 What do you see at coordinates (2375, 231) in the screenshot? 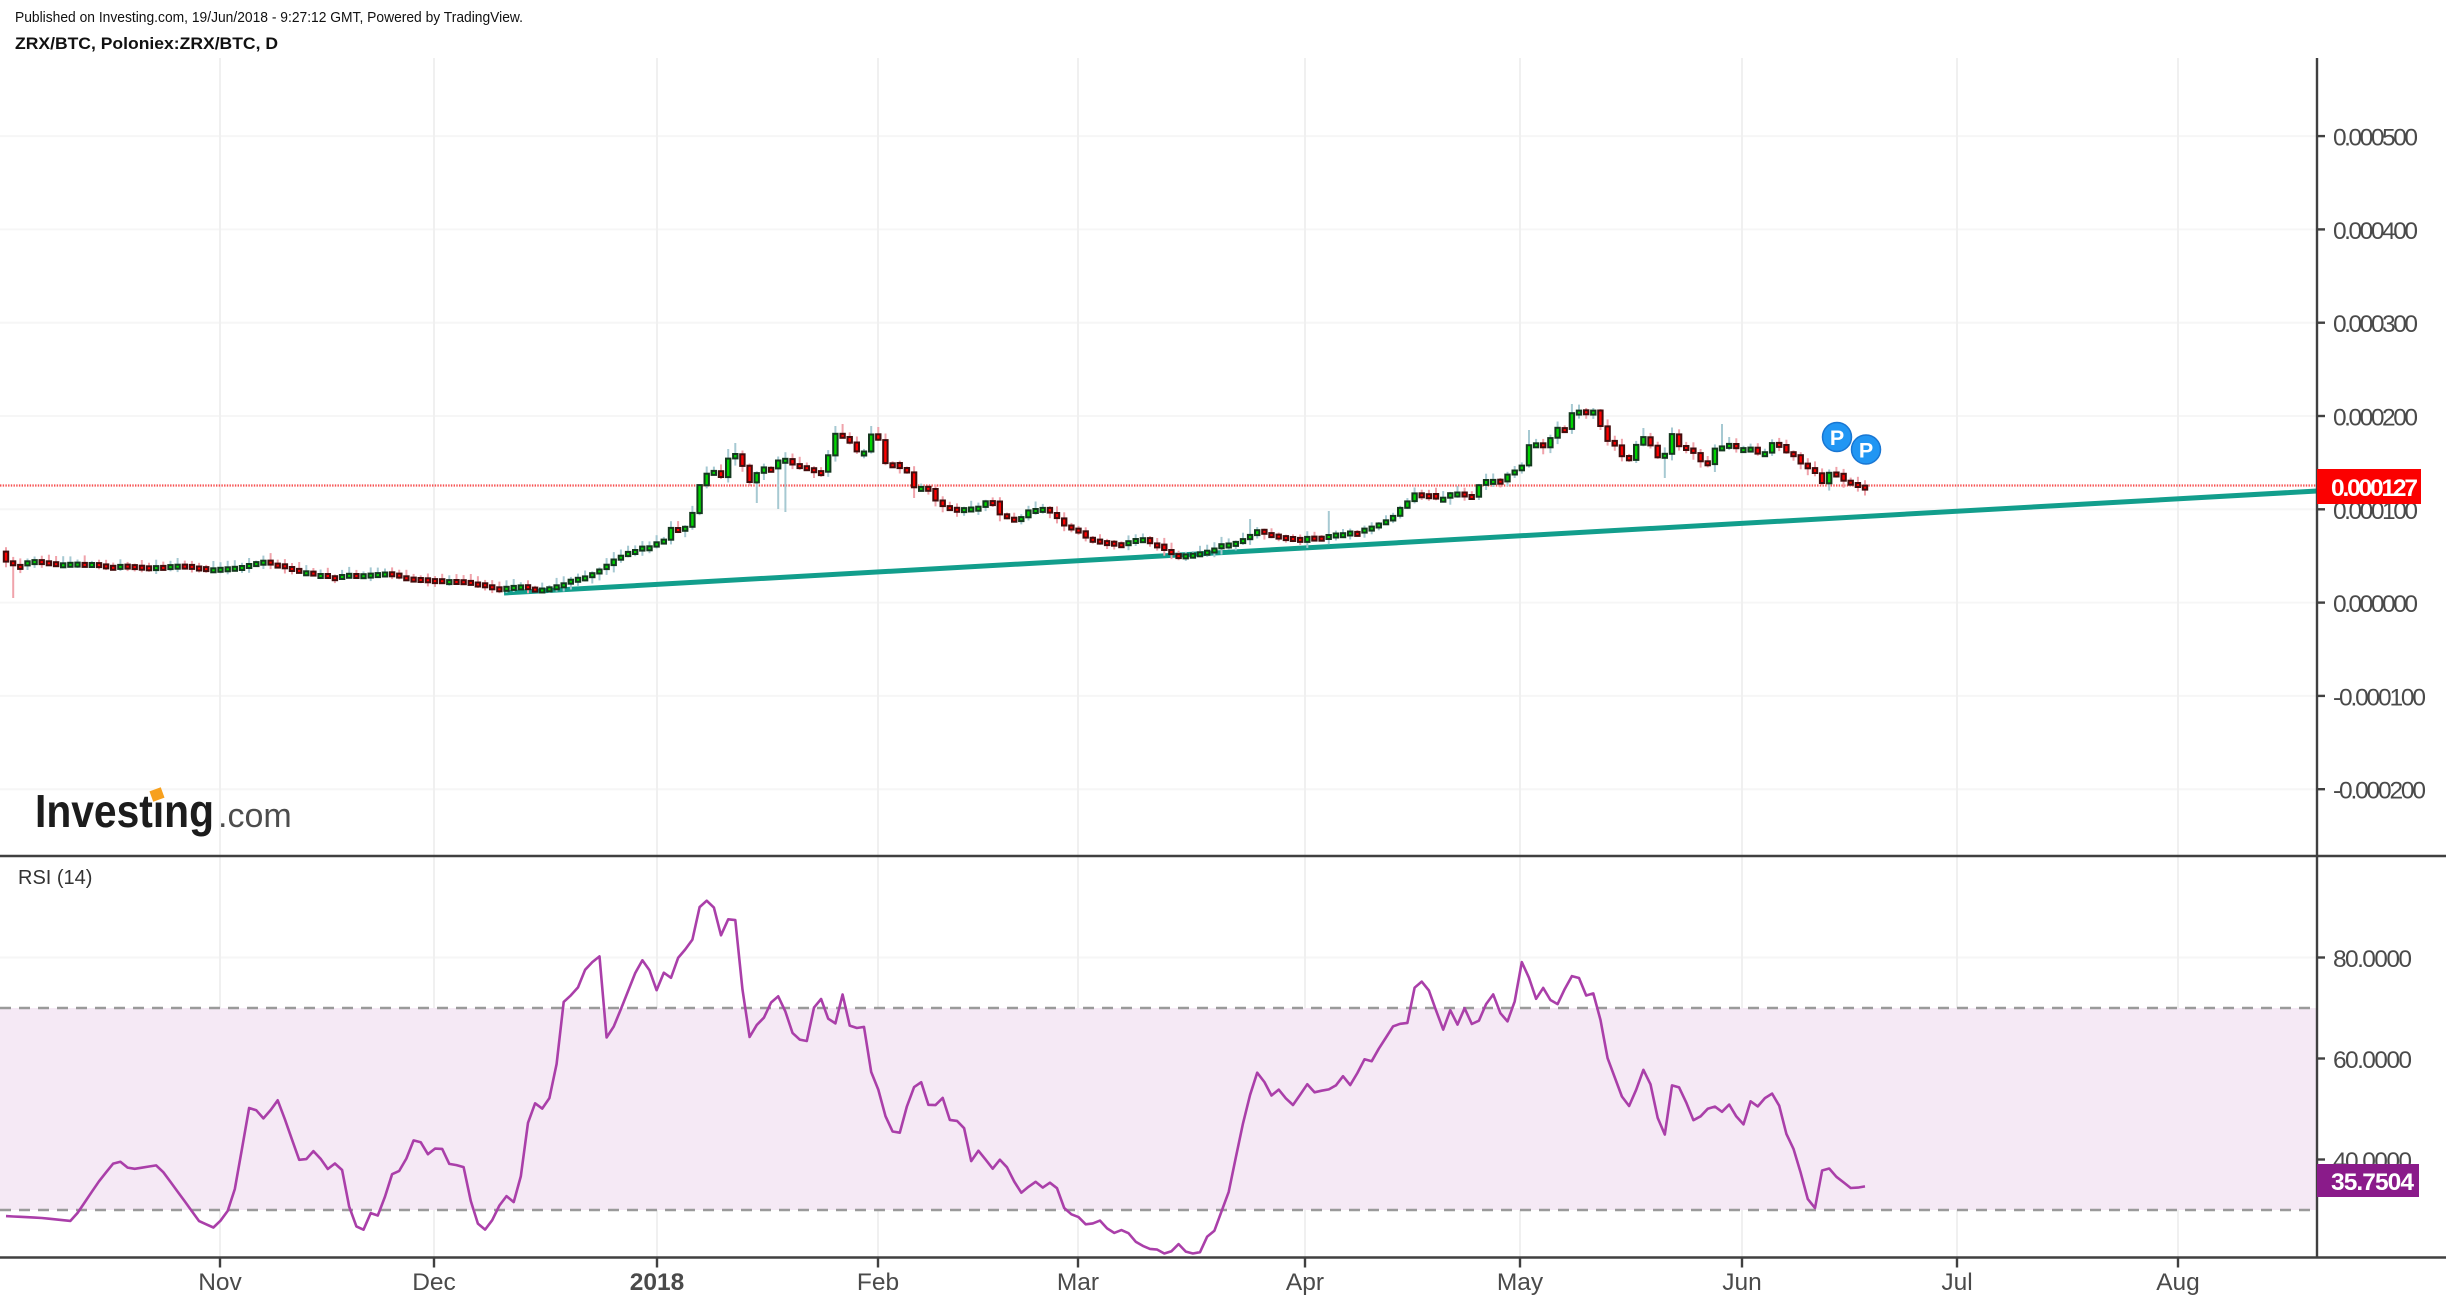
I see `svg-text: 0.000400` at bounding box center [2375, 231].